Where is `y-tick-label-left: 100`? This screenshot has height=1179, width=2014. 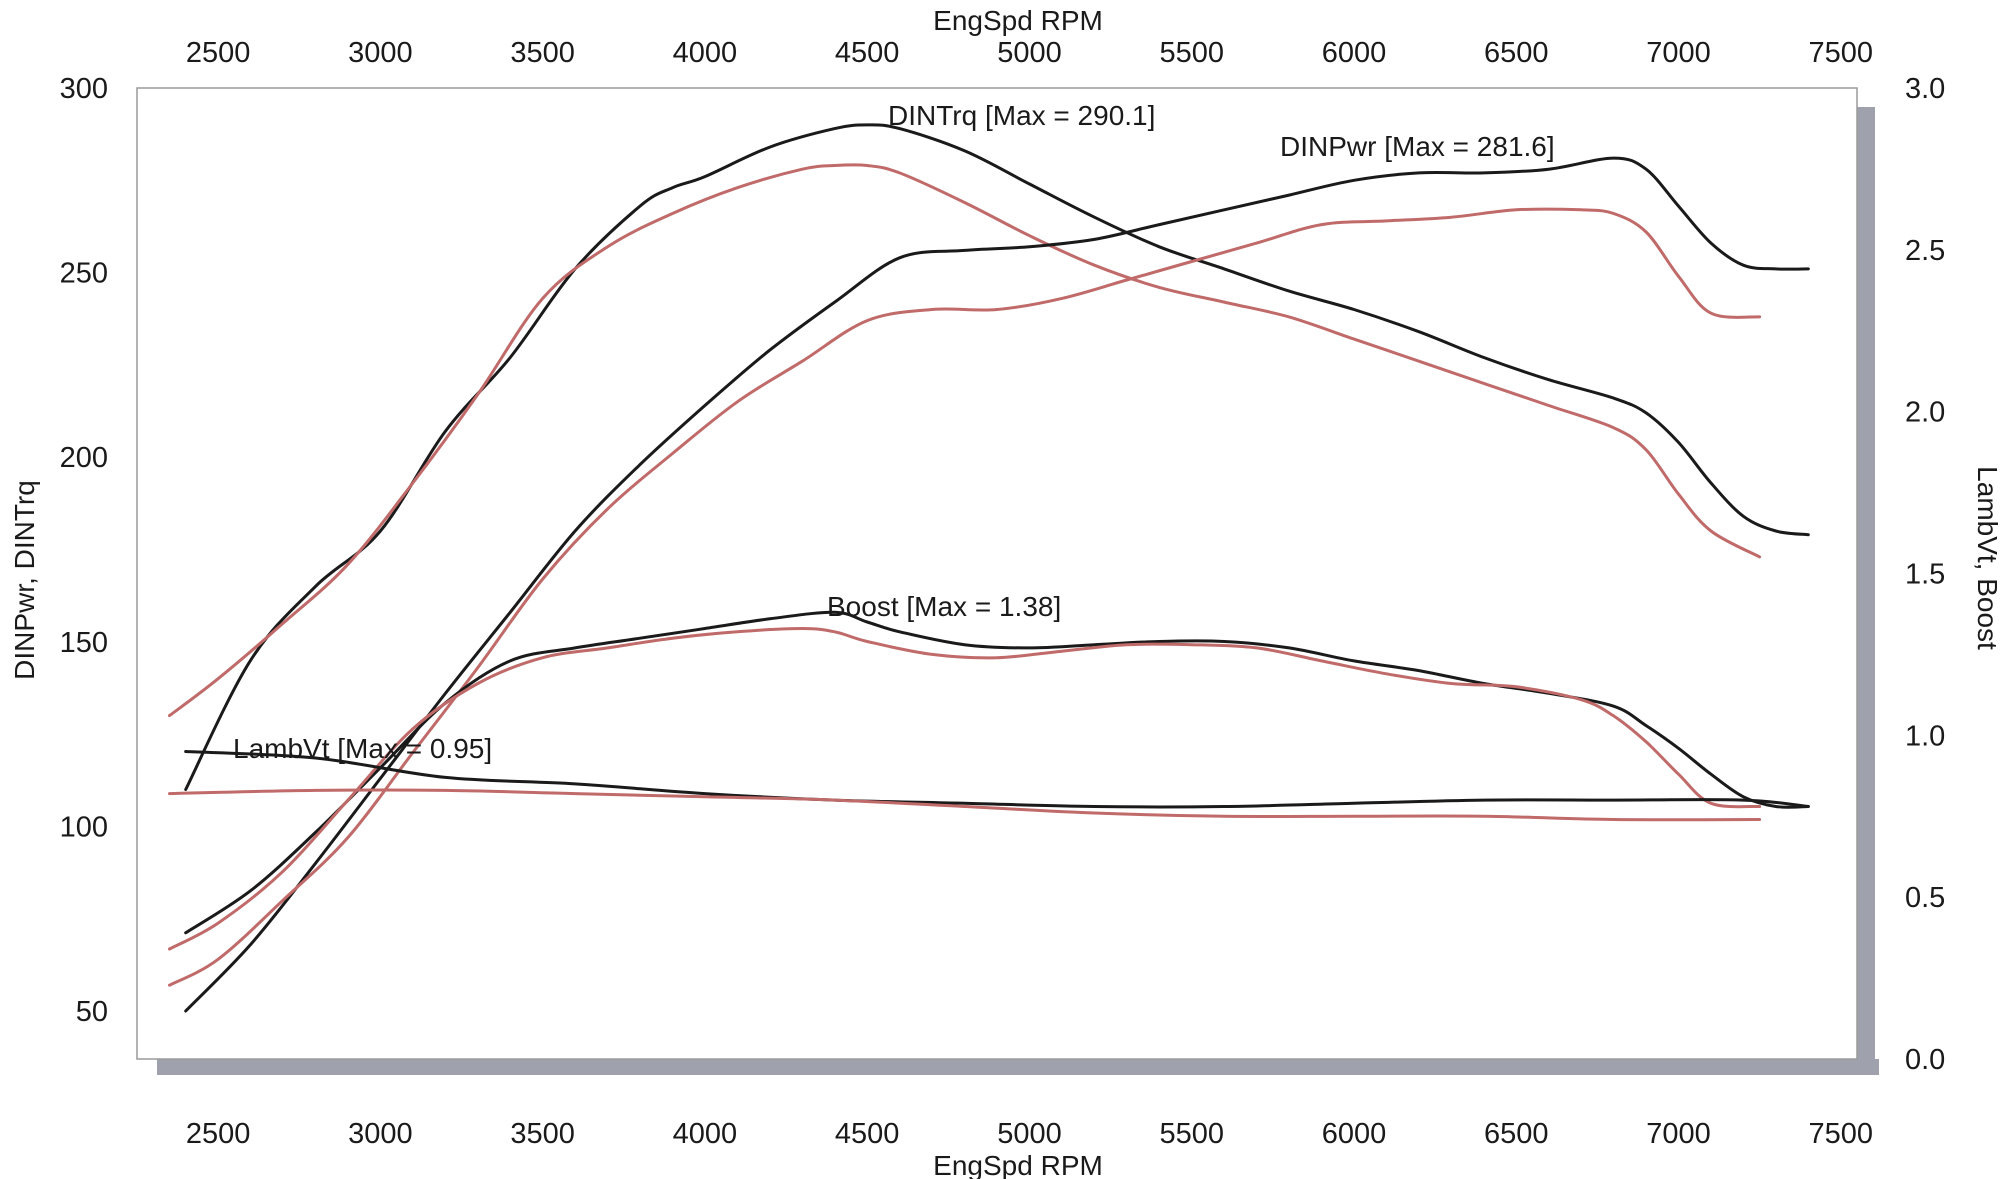
y-tick-label-left: 100 is located at coordinates (84, 827).